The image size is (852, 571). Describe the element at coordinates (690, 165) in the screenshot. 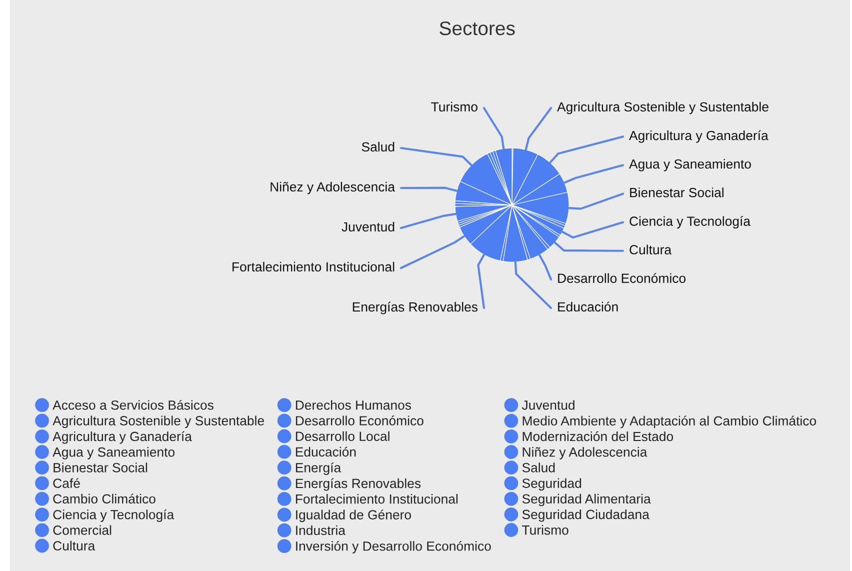

I see `category-label: Agua y Saneamiento` at that location.